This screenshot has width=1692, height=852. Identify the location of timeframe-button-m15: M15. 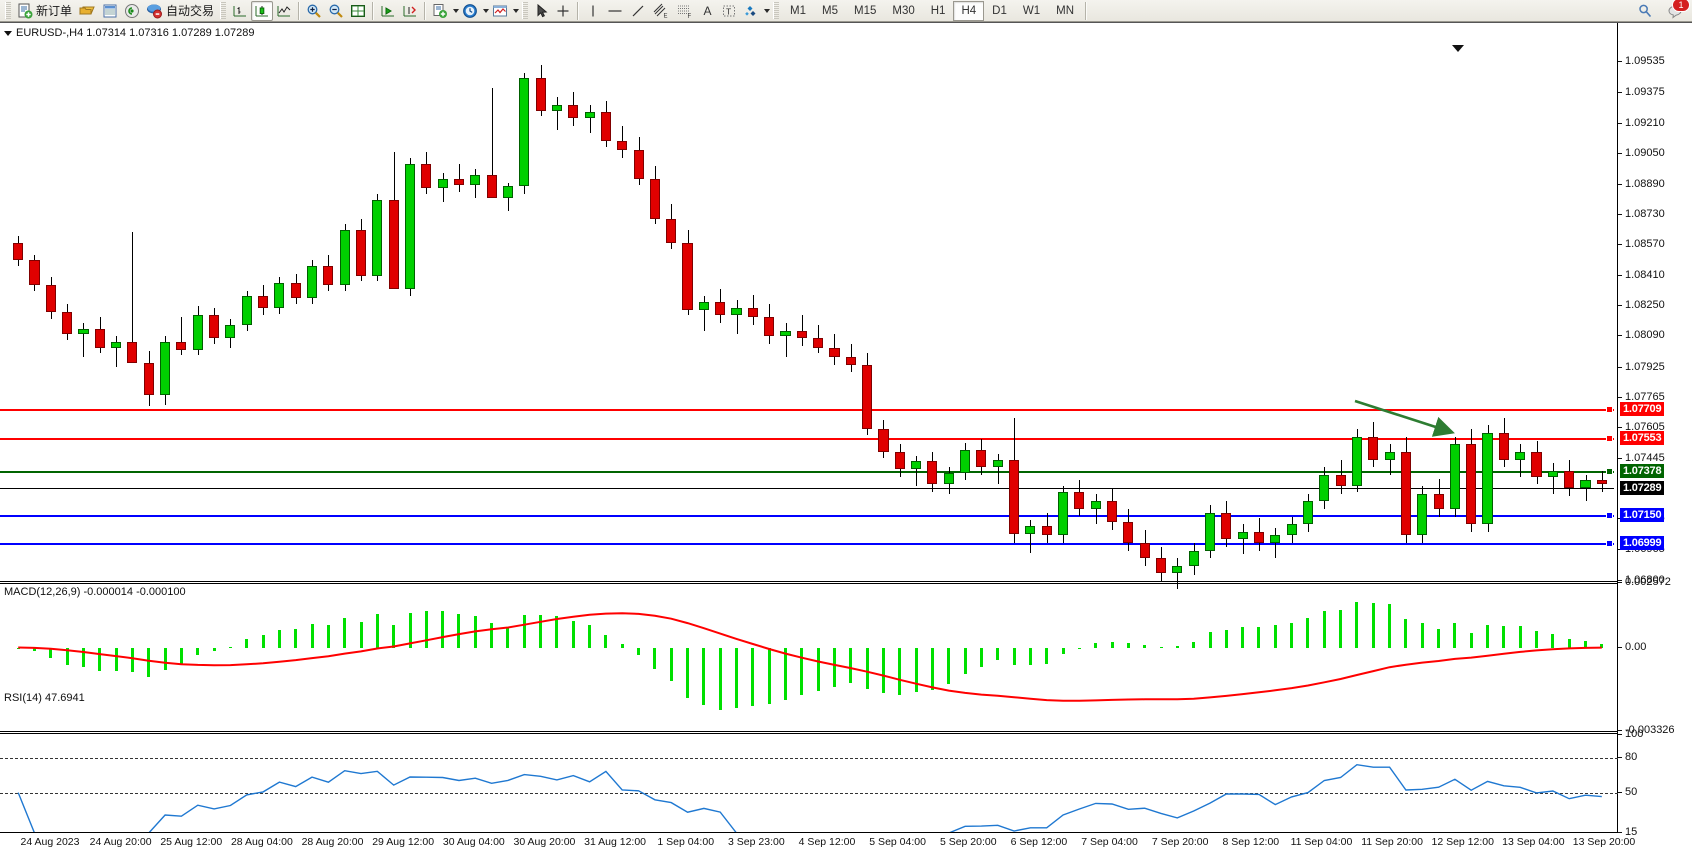
(865, 11).